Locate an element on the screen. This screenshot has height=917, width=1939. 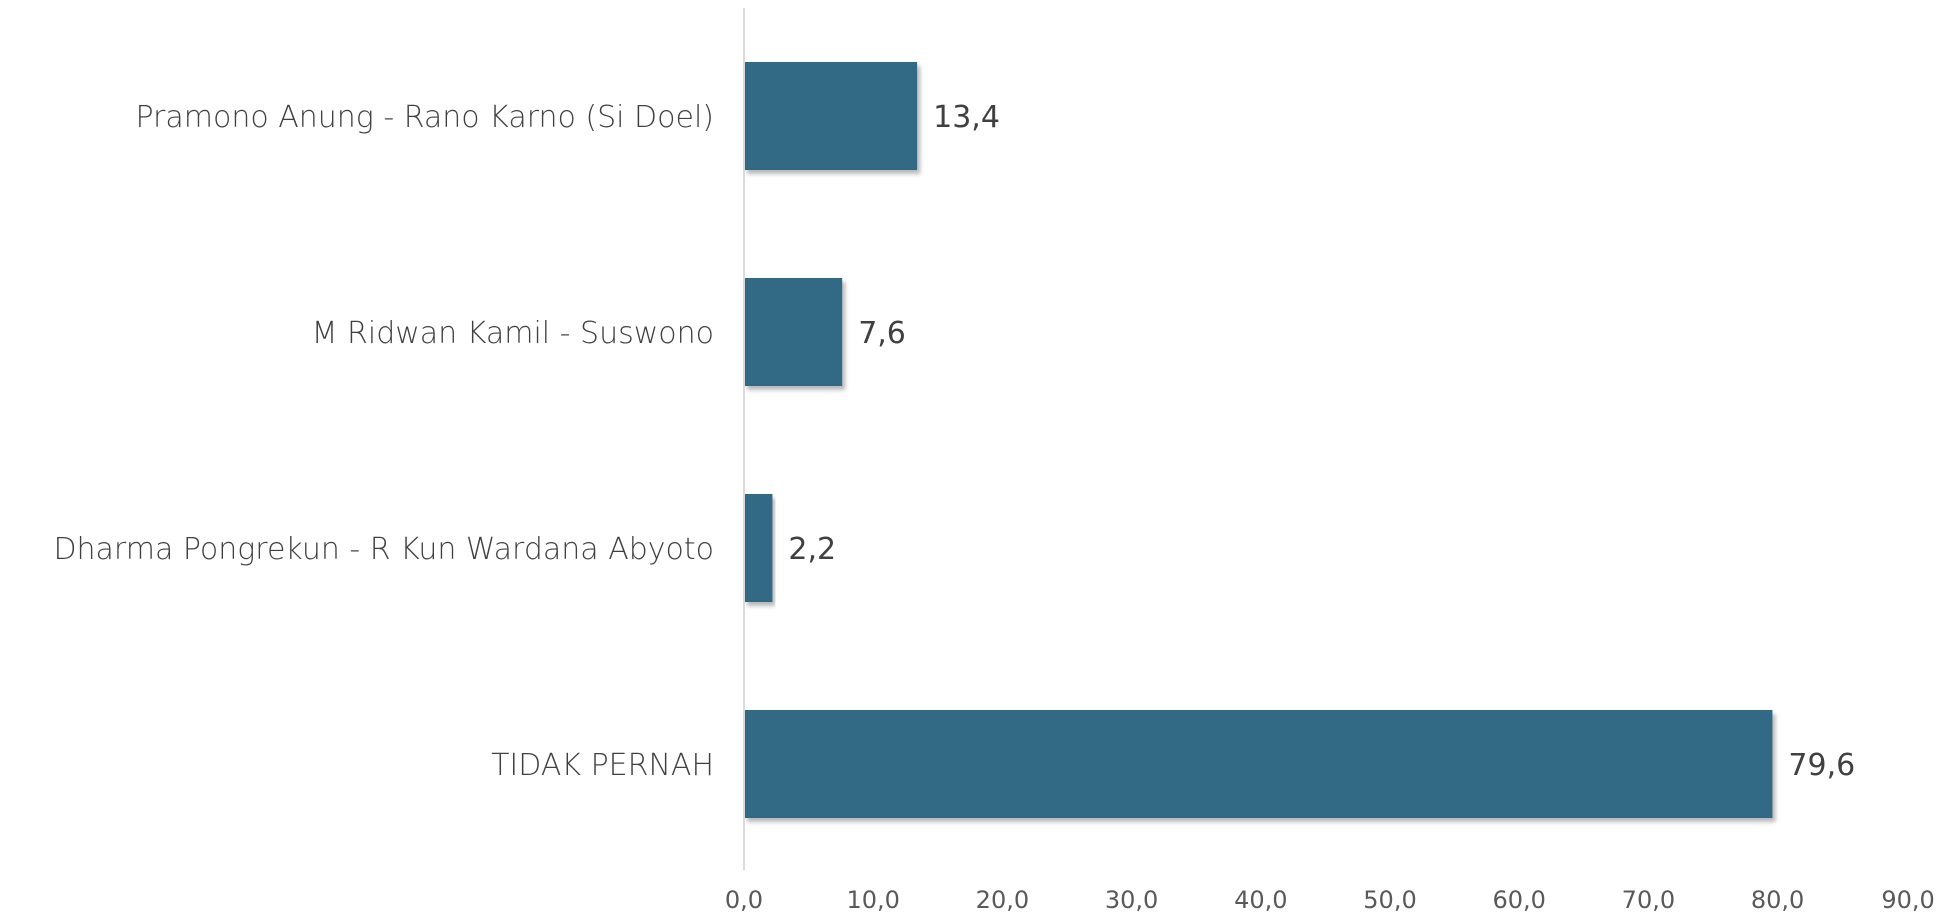
data-label-3: 79,6 is located at coordinates (1821, 765).